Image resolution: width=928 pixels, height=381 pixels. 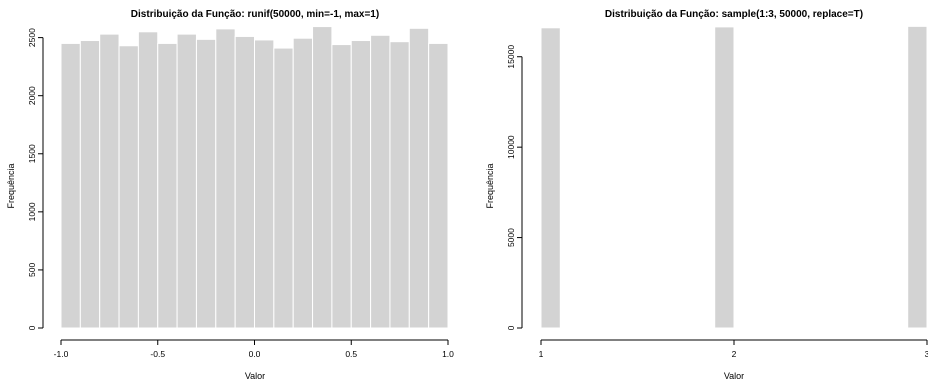 What do you see at coordinates (351, 354) in the screenshot?
I see `x-tick-label: 0.5` at bounding box center [351, 354].